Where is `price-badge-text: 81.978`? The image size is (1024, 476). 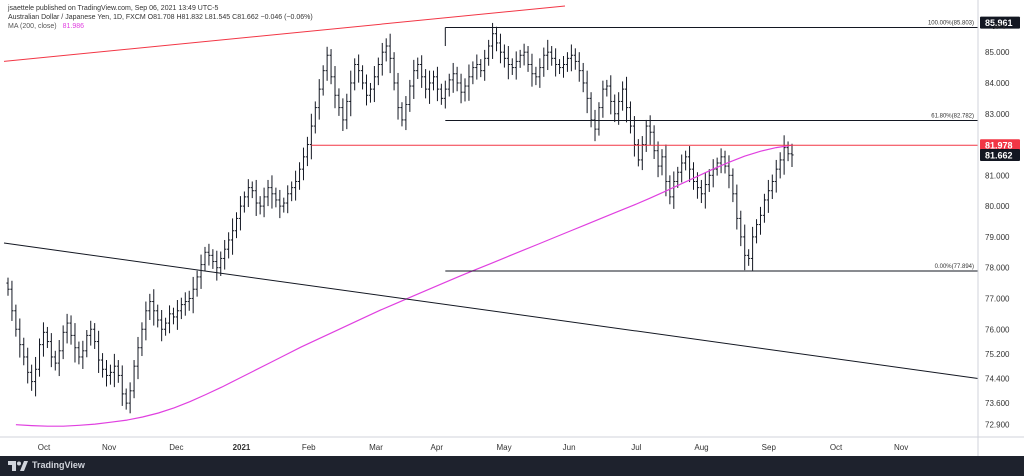
price-badge-text: 81.978 is located at coordinates (999, 146).